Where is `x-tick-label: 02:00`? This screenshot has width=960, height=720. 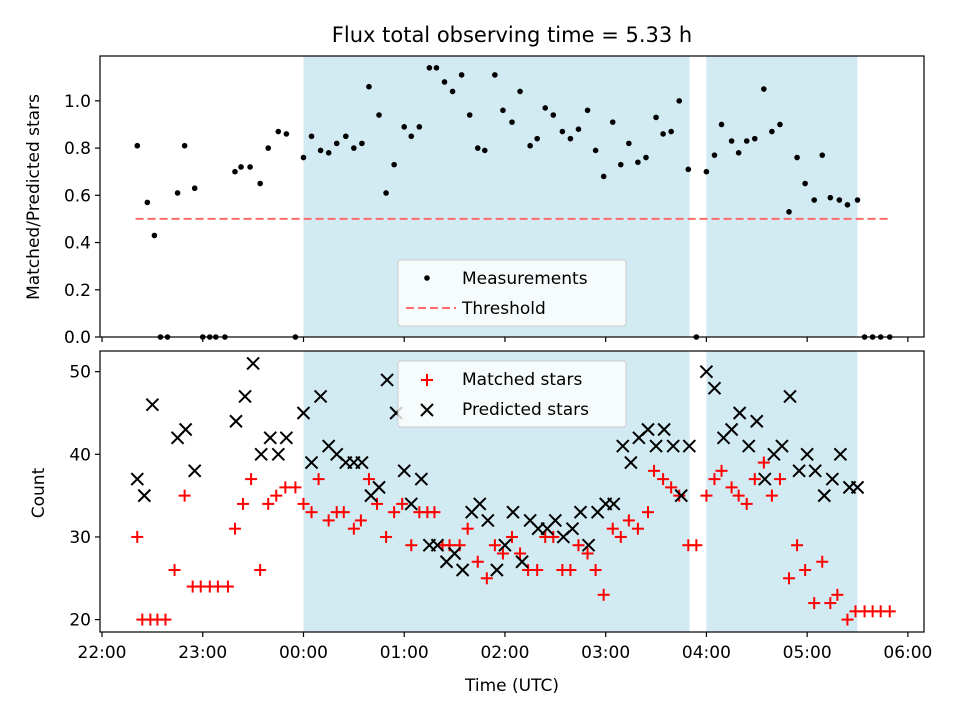
x-tick-label: 02:00 is located at coordinates (504, 653).